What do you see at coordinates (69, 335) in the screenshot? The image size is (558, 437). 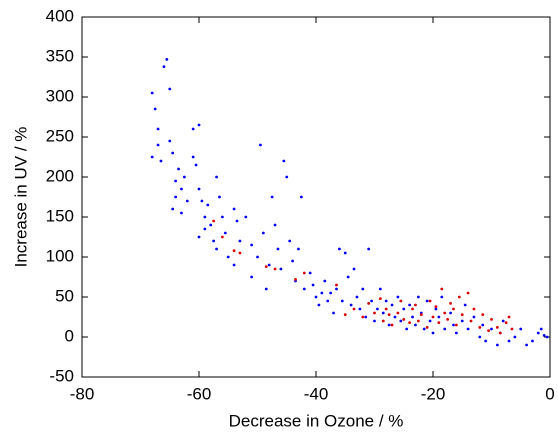 I see `y-tick-label: 0` at bounding box center [69, 335].